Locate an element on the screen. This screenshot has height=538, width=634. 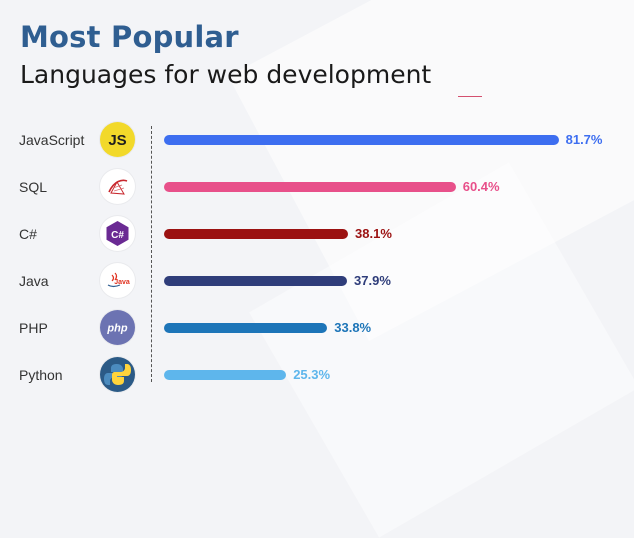
value-label: 38.1% is located at coordinates (373, 233).